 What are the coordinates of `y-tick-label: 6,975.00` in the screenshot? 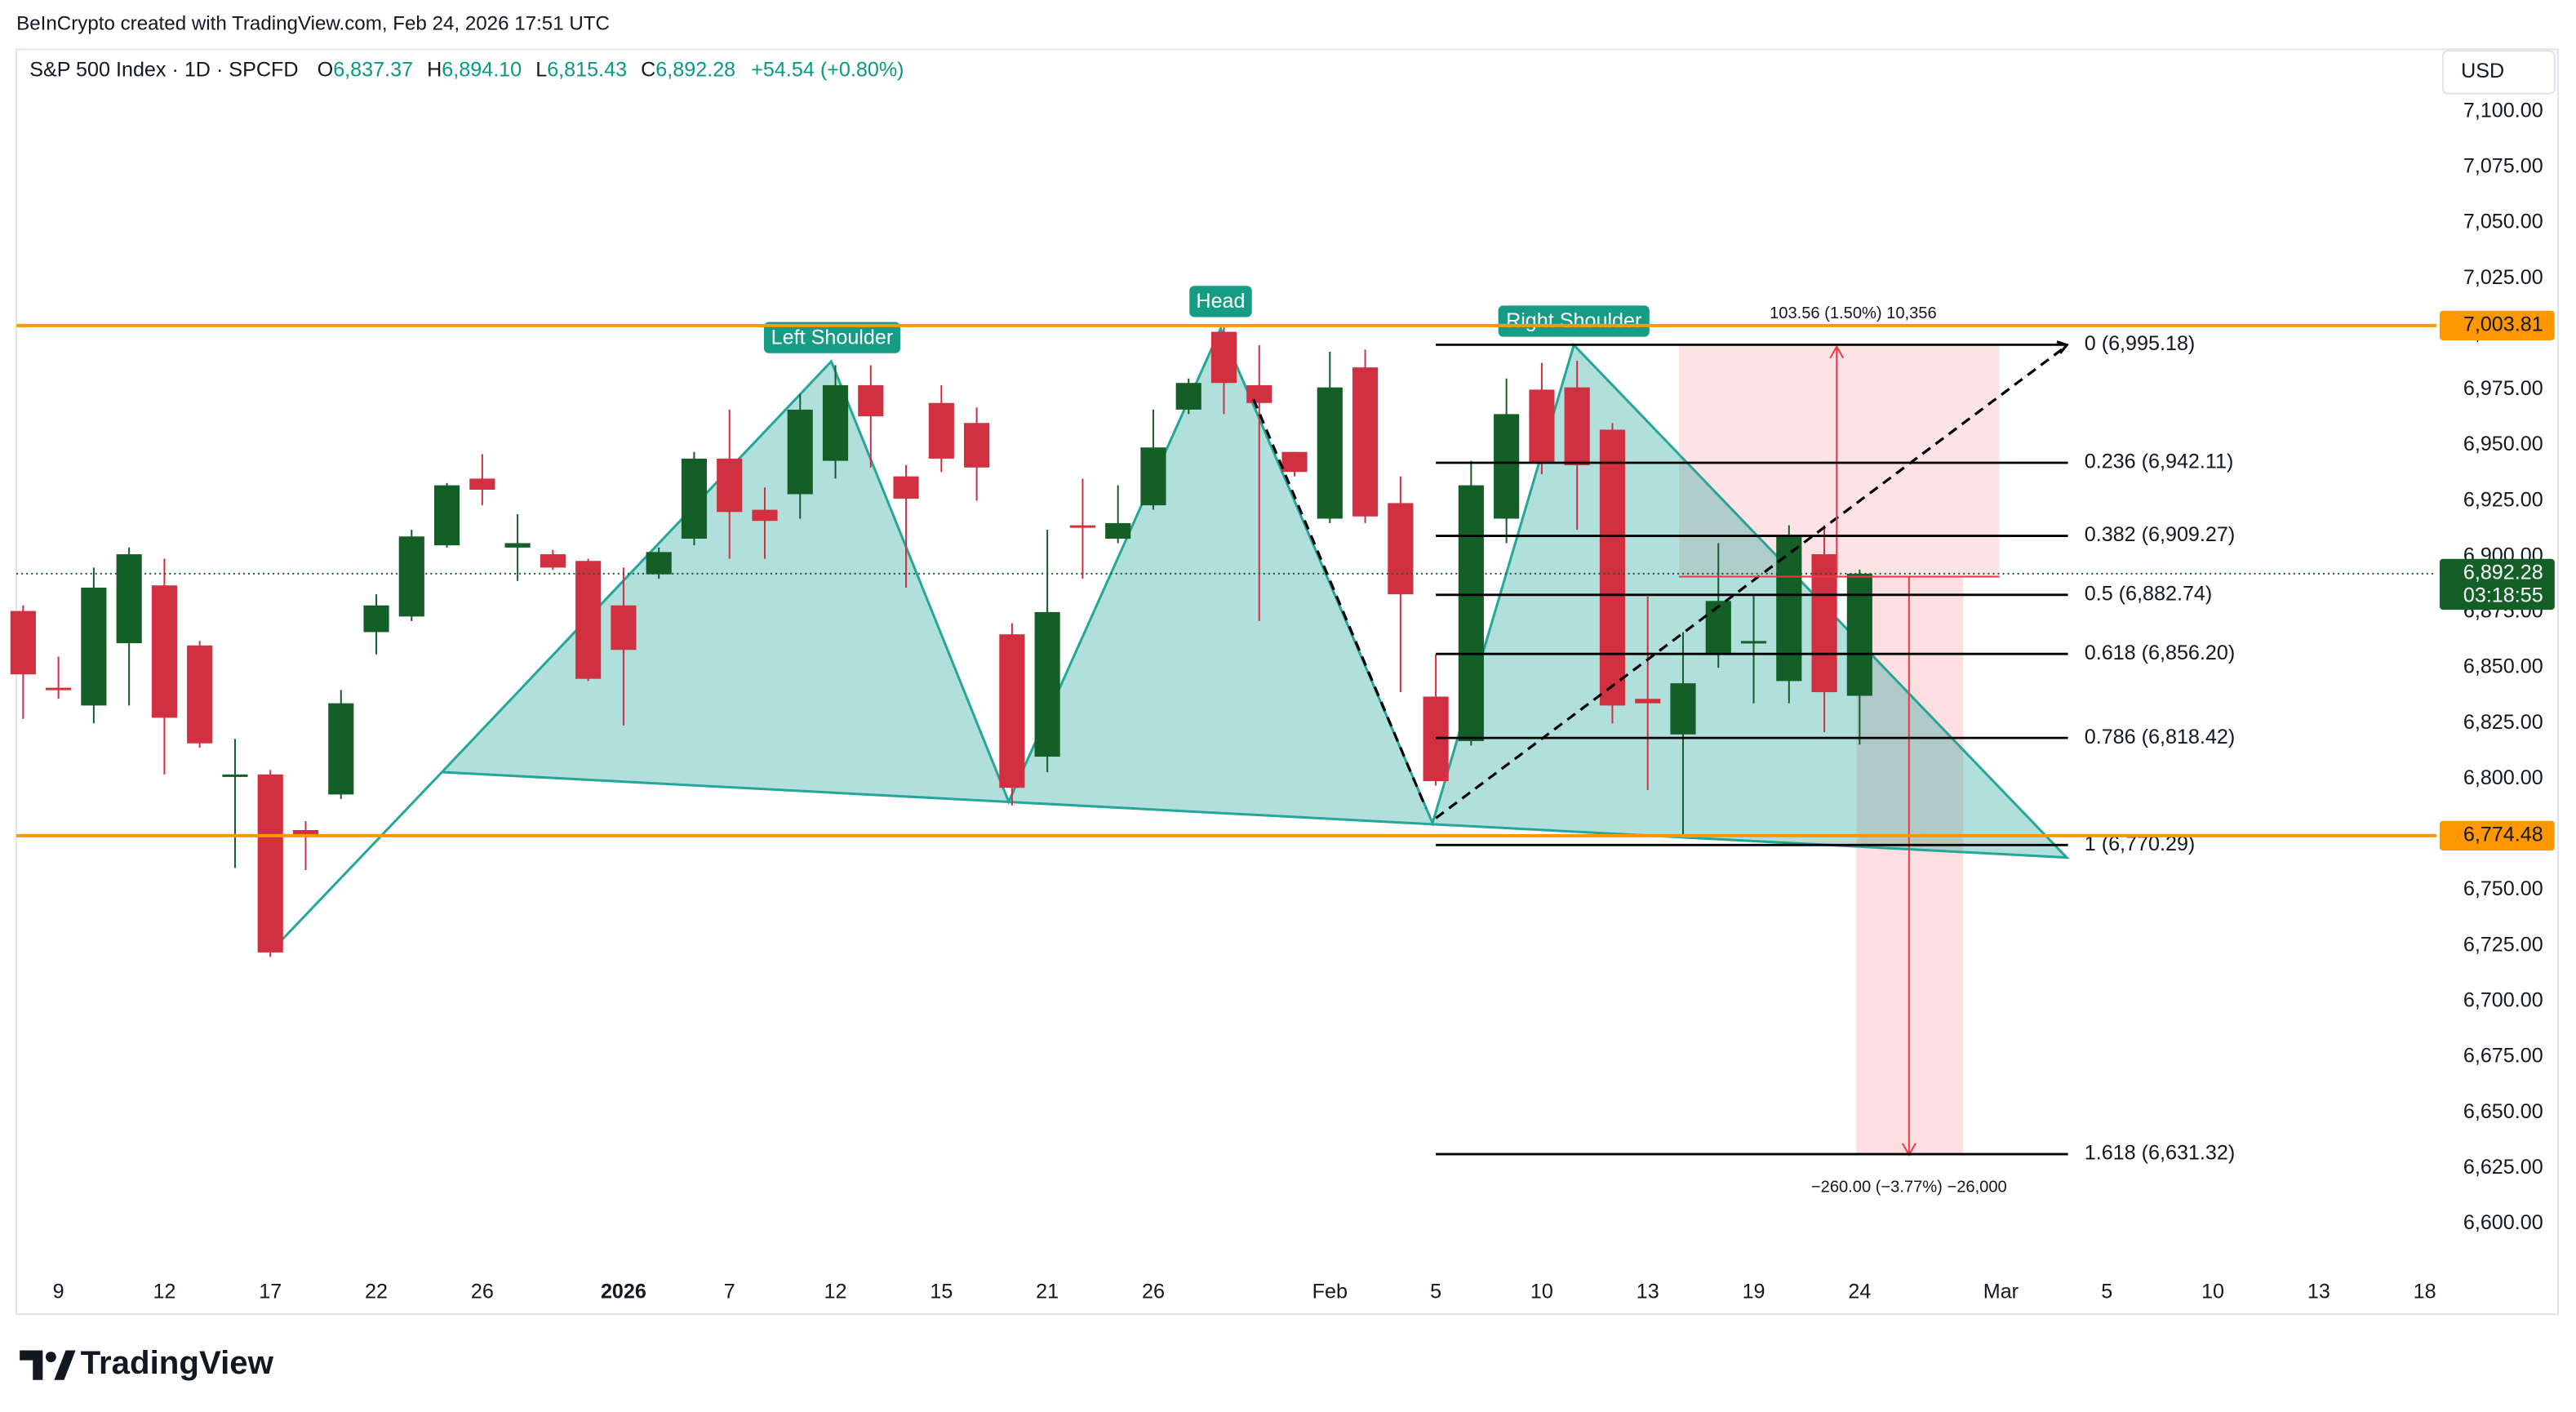 It's located at (2503, 388).